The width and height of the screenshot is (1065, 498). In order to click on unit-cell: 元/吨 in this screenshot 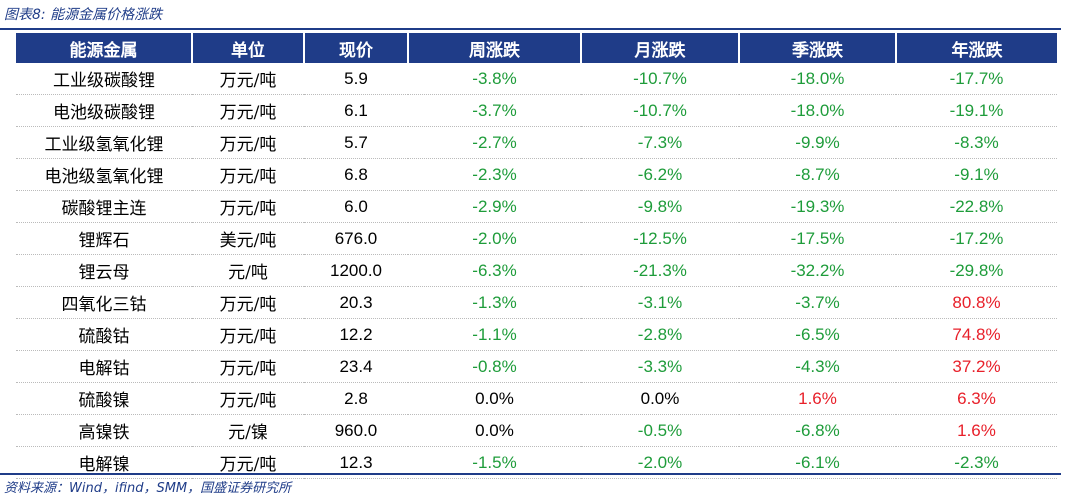, I will do `click(248, 270)`.